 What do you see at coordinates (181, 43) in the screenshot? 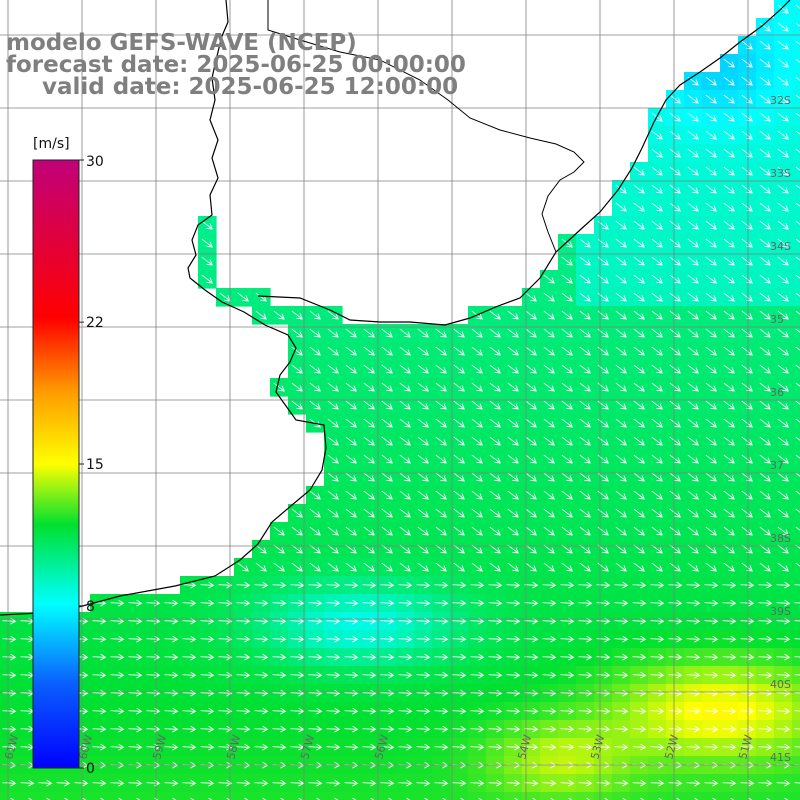
I see `title-model: modelo GEFS-WAVE (NCEP)` at bounding box center [181, 43].